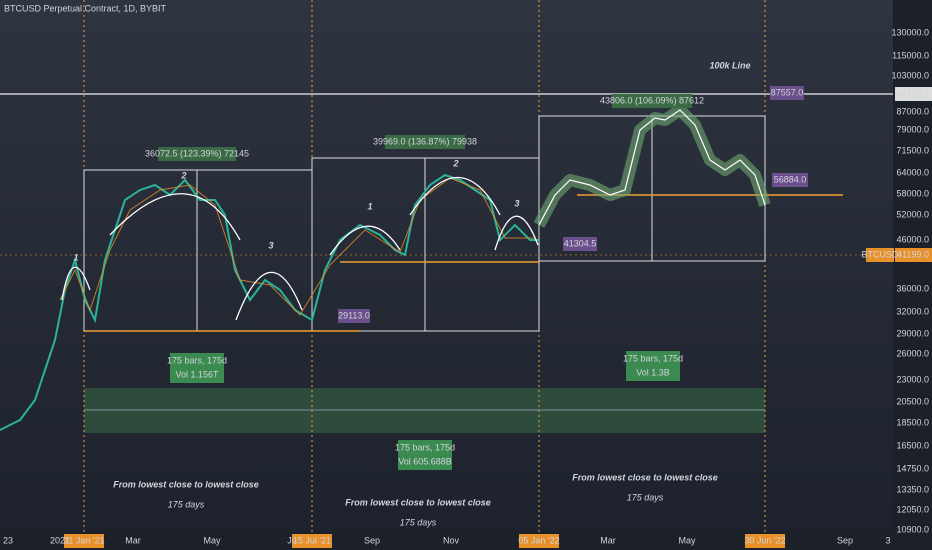 Image resolution: width=932 pixels, height=550 pixels. What do you see at coordinates (653, 372) in the screenshot?
I see `range-vol: Vol 1.3B` at bounding box center [653, 372].